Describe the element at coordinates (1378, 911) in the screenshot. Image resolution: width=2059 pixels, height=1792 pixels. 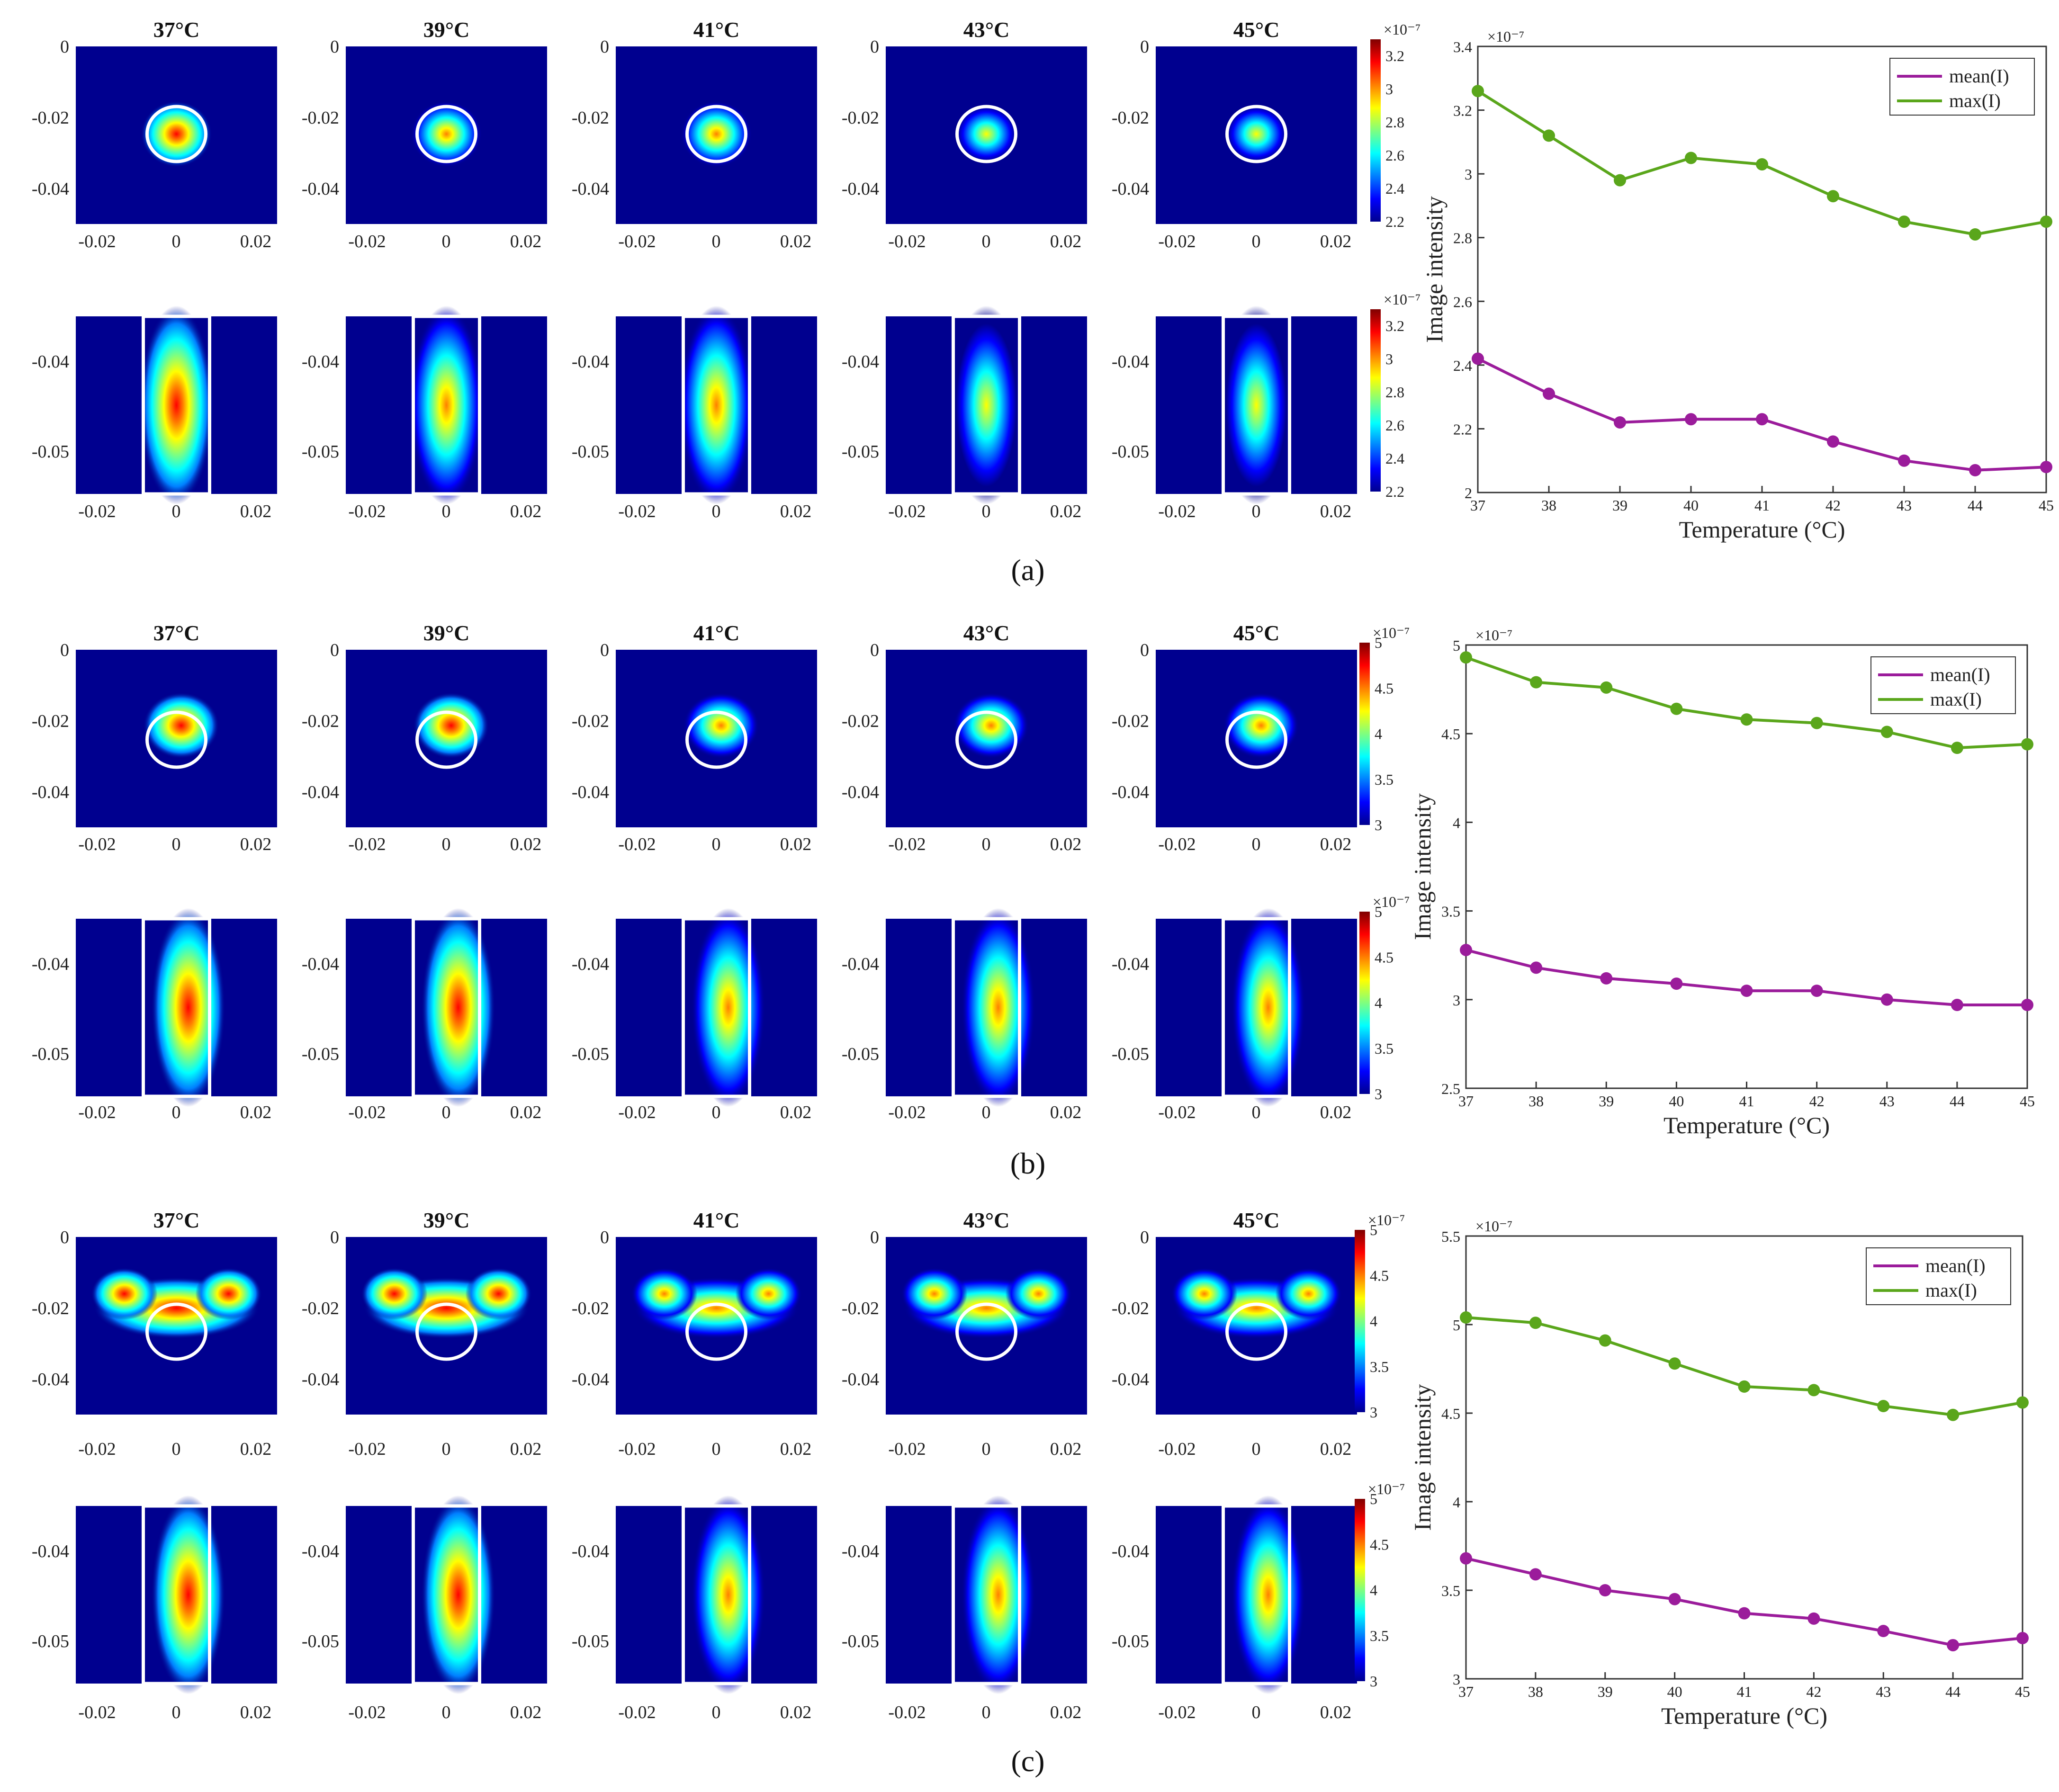
I see `colorbar-tick: 5` at that location.